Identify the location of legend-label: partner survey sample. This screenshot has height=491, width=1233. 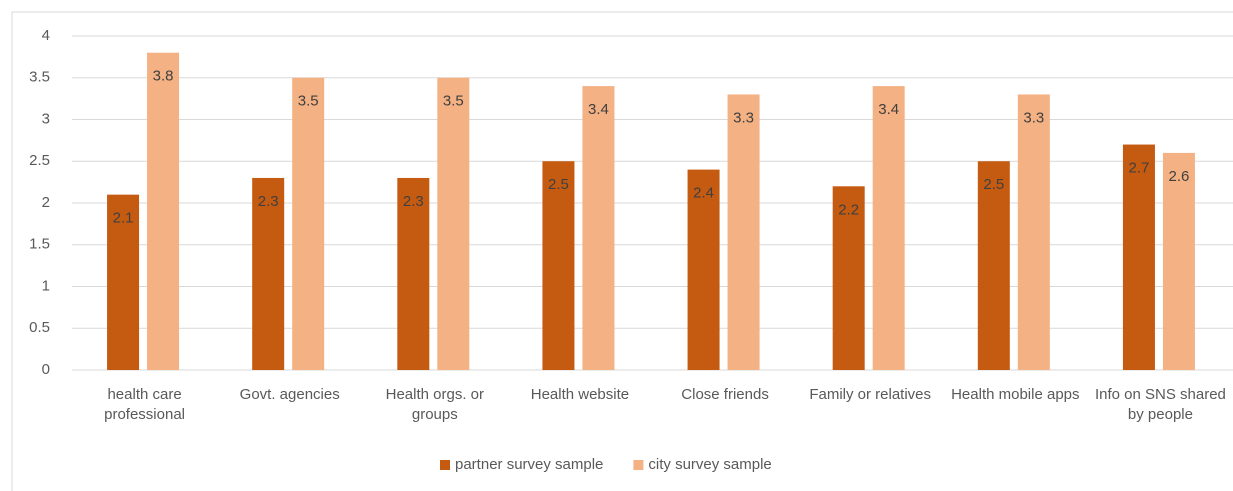
(529, 464).